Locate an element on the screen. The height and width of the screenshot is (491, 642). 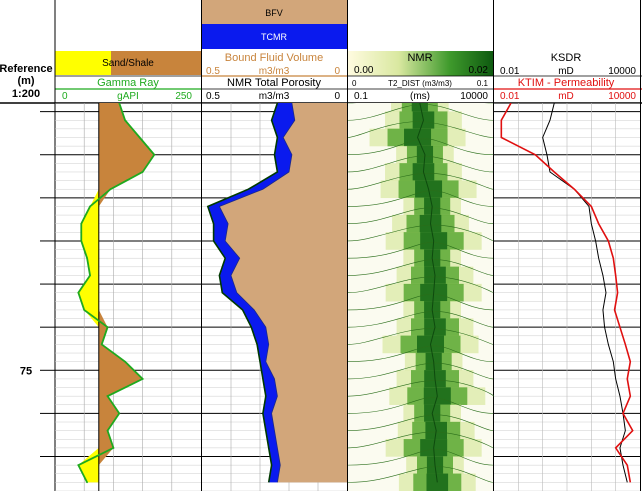
sand-fill-swatch is located at coordinates (83, 63).